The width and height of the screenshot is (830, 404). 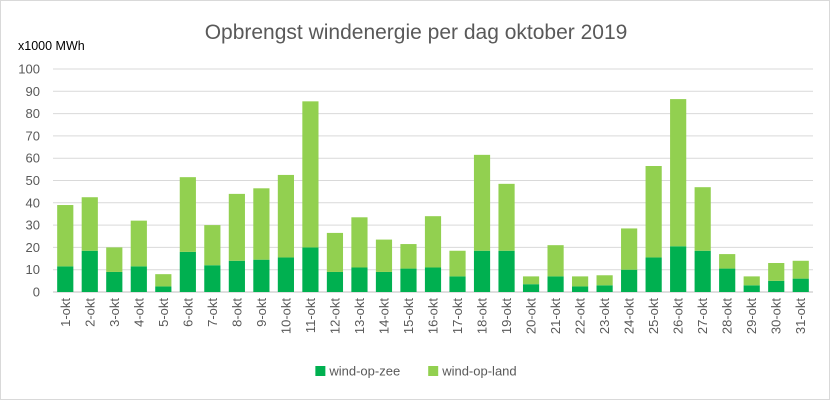 I want to click on y-tick-label: 30, so click(x=33, y=225).